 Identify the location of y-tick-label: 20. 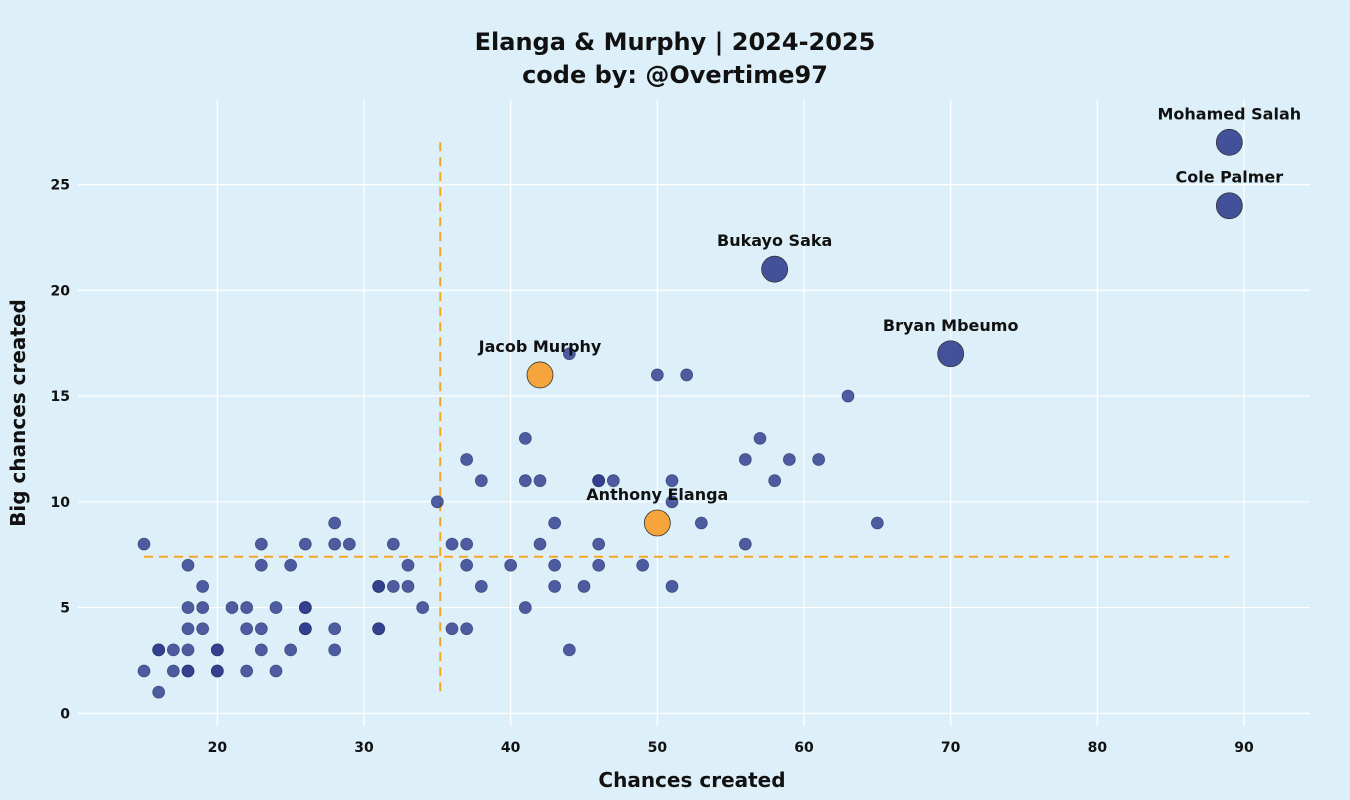
(61, 291).